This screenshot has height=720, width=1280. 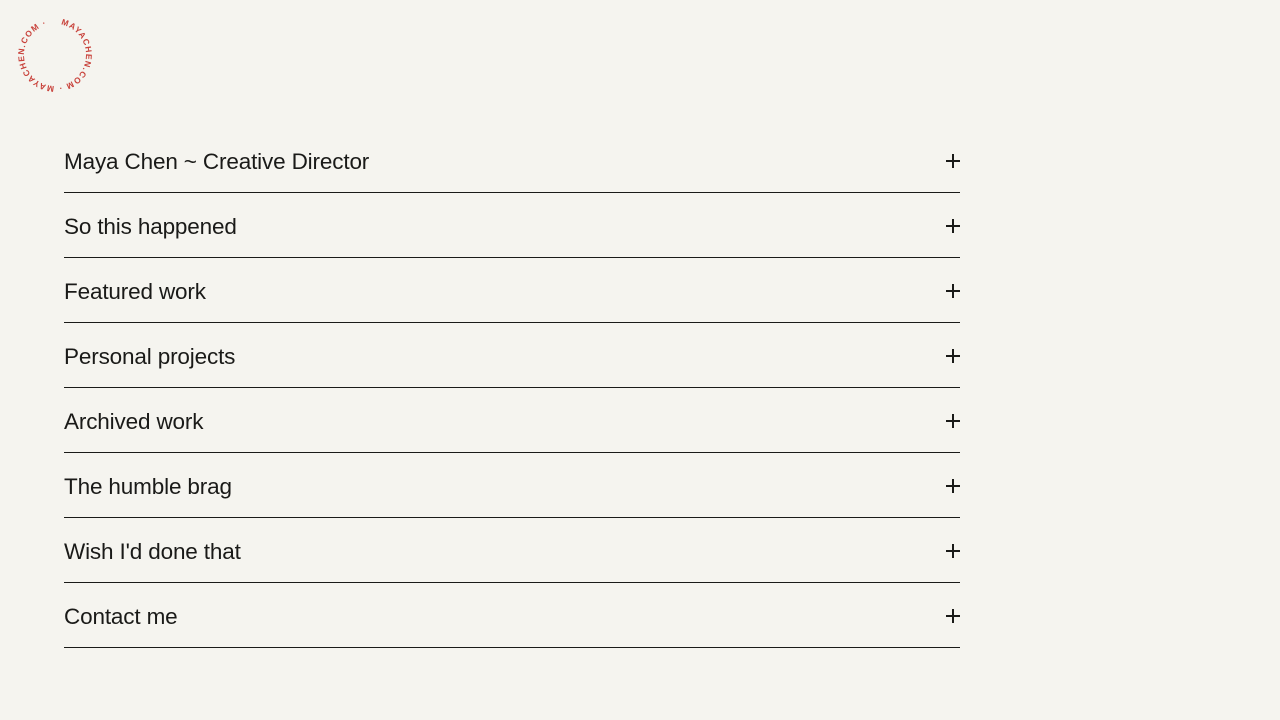 I want to click on accordion-row-label: Contact me, so click(x=121, y=616).